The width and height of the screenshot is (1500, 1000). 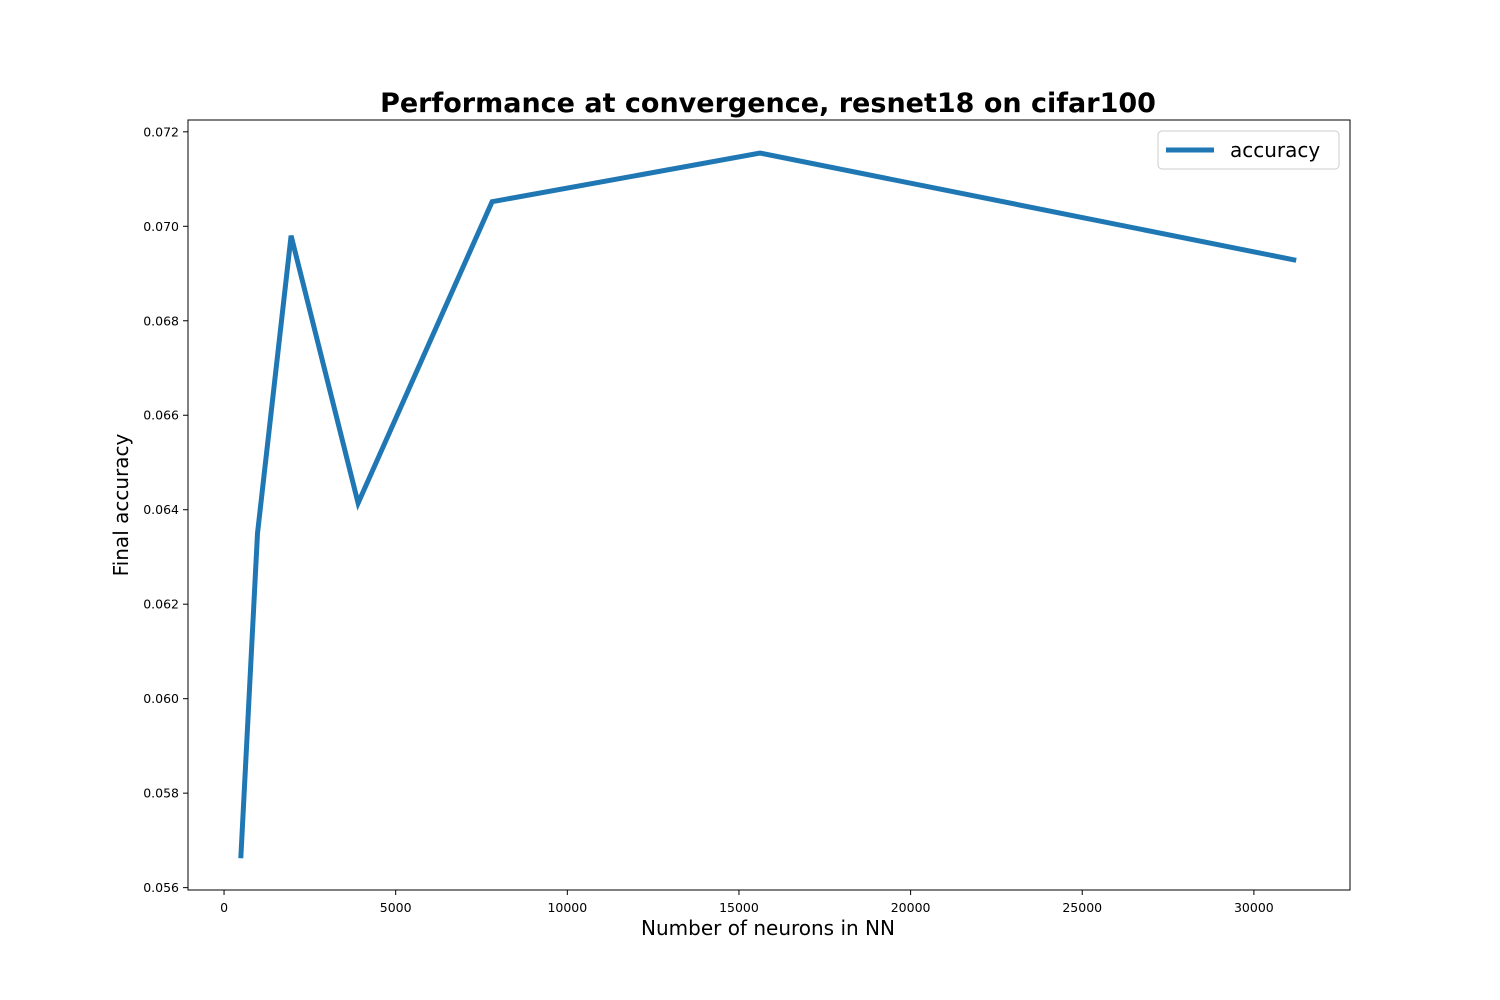 I want to click on legend-label: accuracy, so click(x=1275, y=150).